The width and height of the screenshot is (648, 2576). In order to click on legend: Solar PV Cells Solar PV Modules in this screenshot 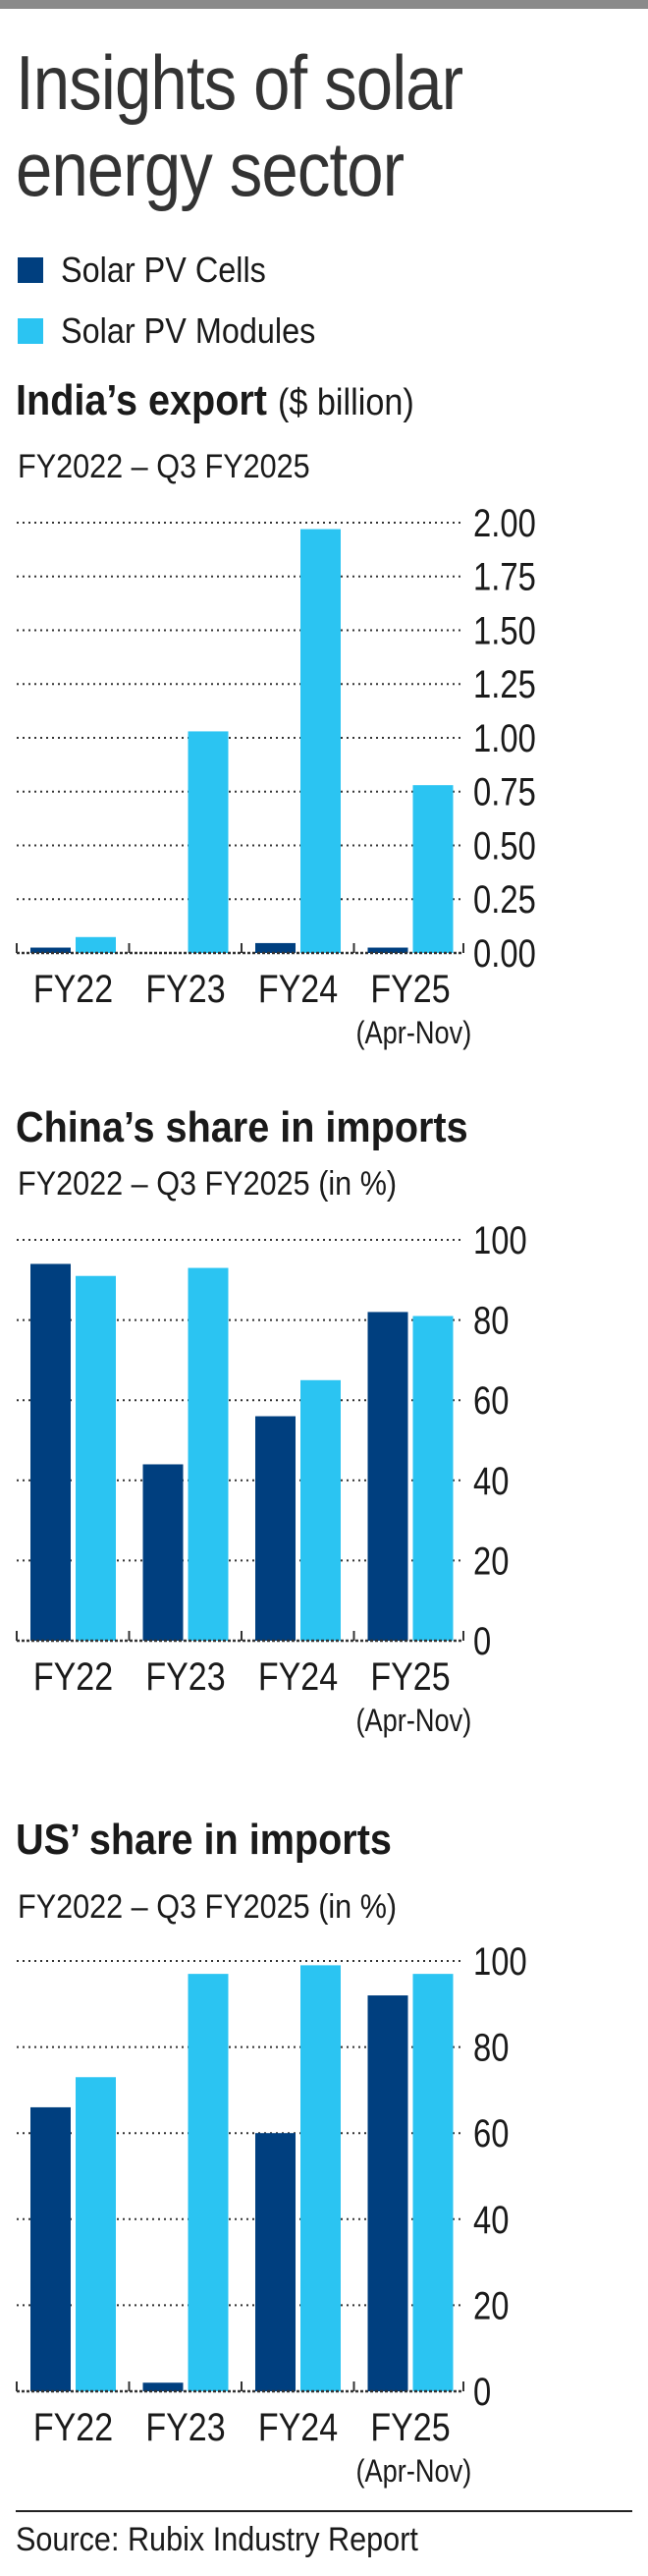, I will do `click(181, 301)`.